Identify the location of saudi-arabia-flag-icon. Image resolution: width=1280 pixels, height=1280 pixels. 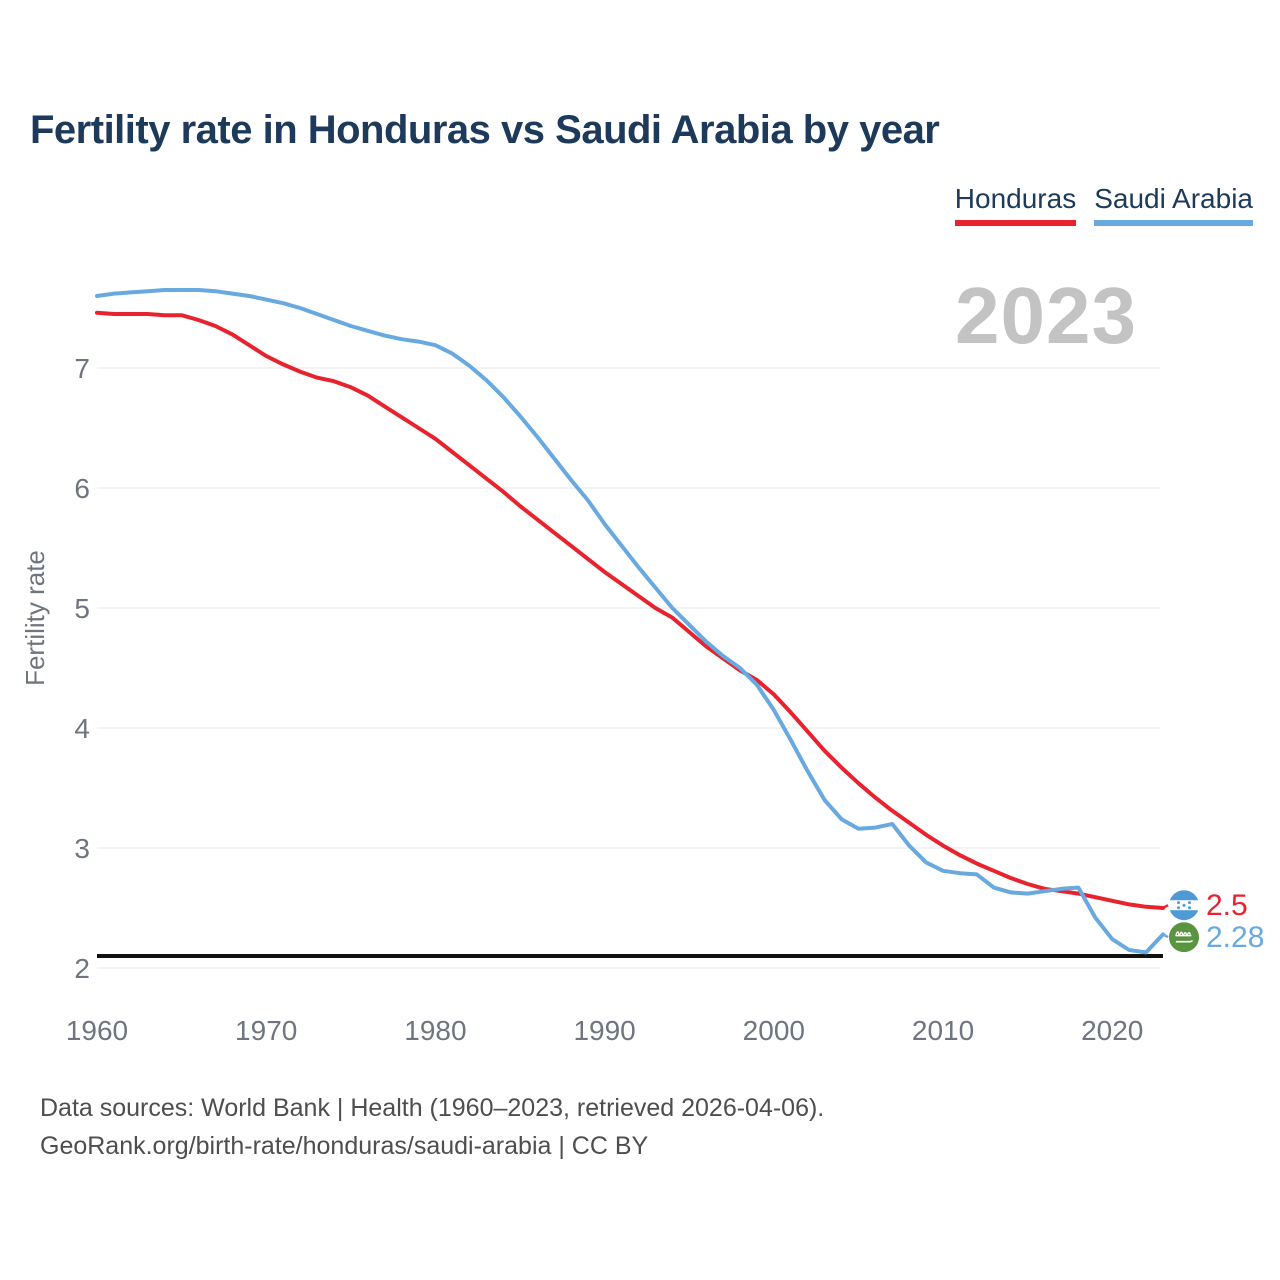
(1184, 937).